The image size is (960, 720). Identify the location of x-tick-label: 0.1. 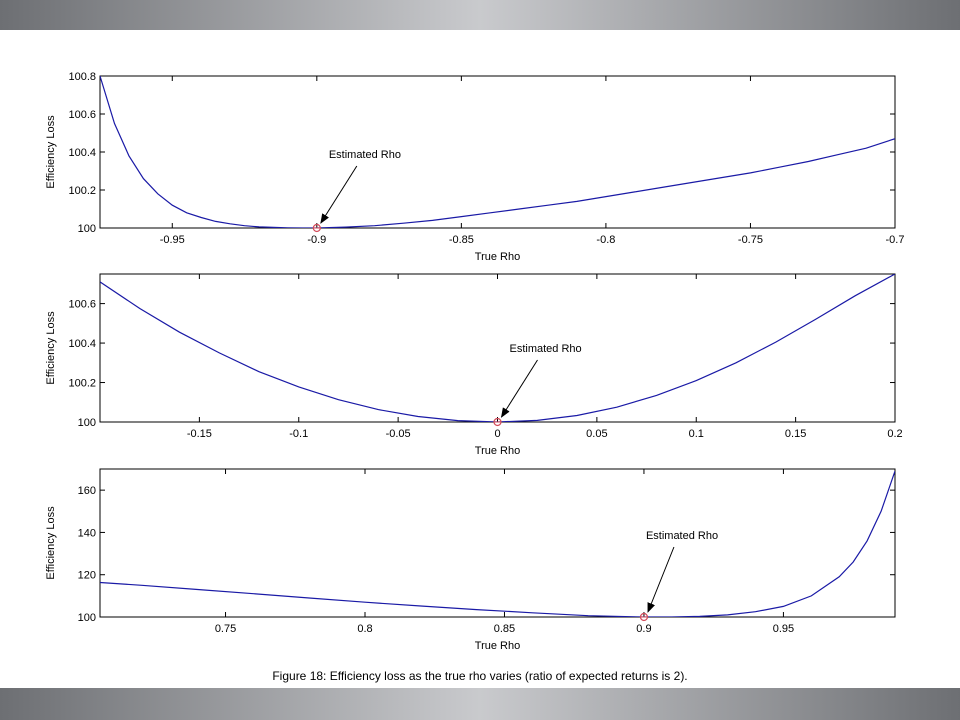
(696, 434).